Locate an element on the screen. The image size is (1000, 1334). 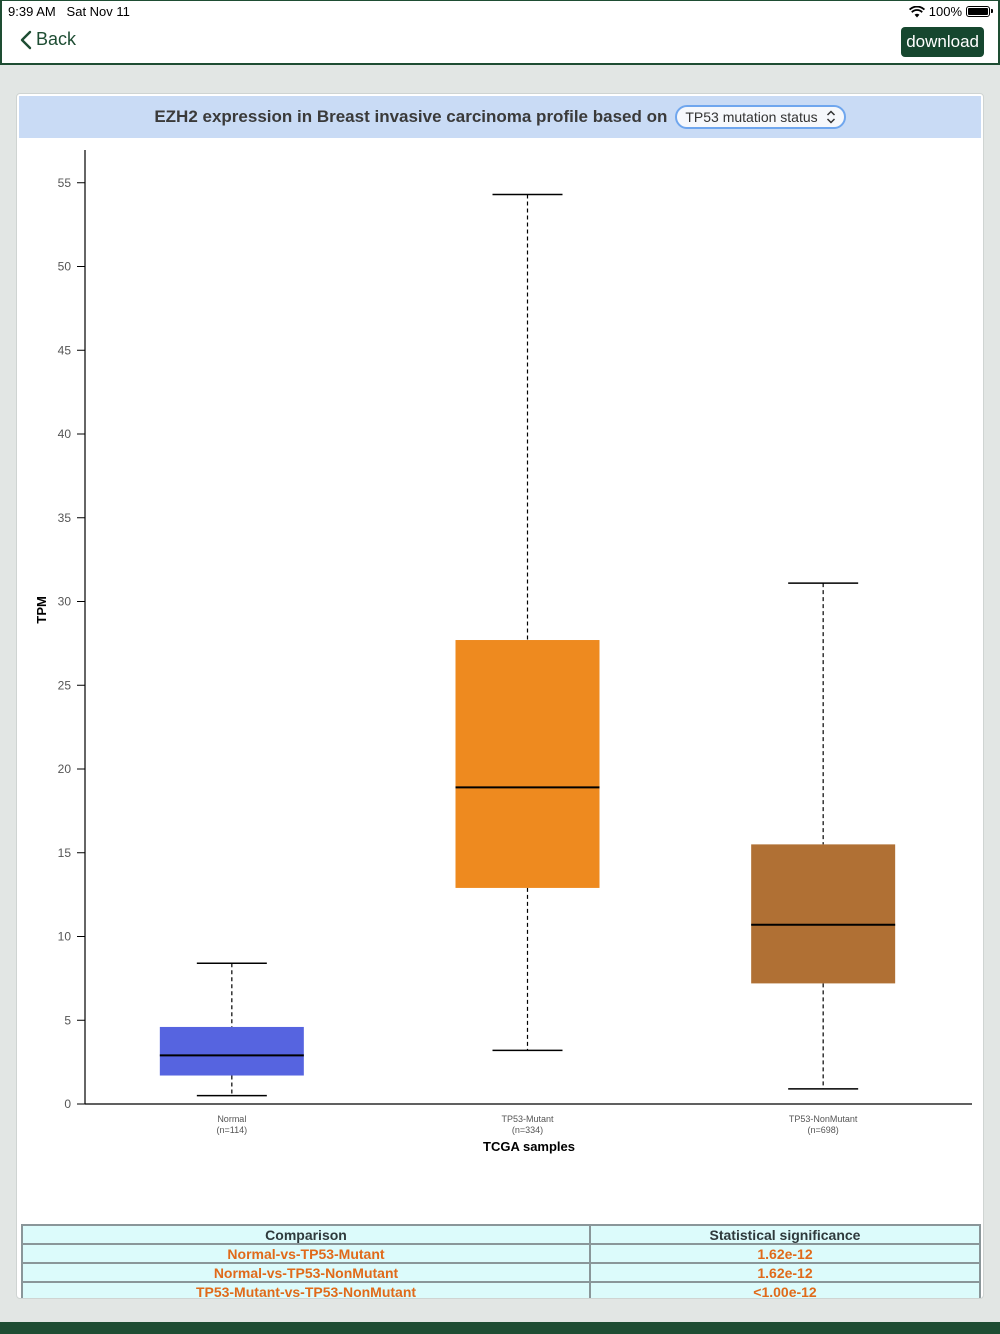
status-time: 9:39 AM Sat Nov 11 is located at coordinates (69, 11).